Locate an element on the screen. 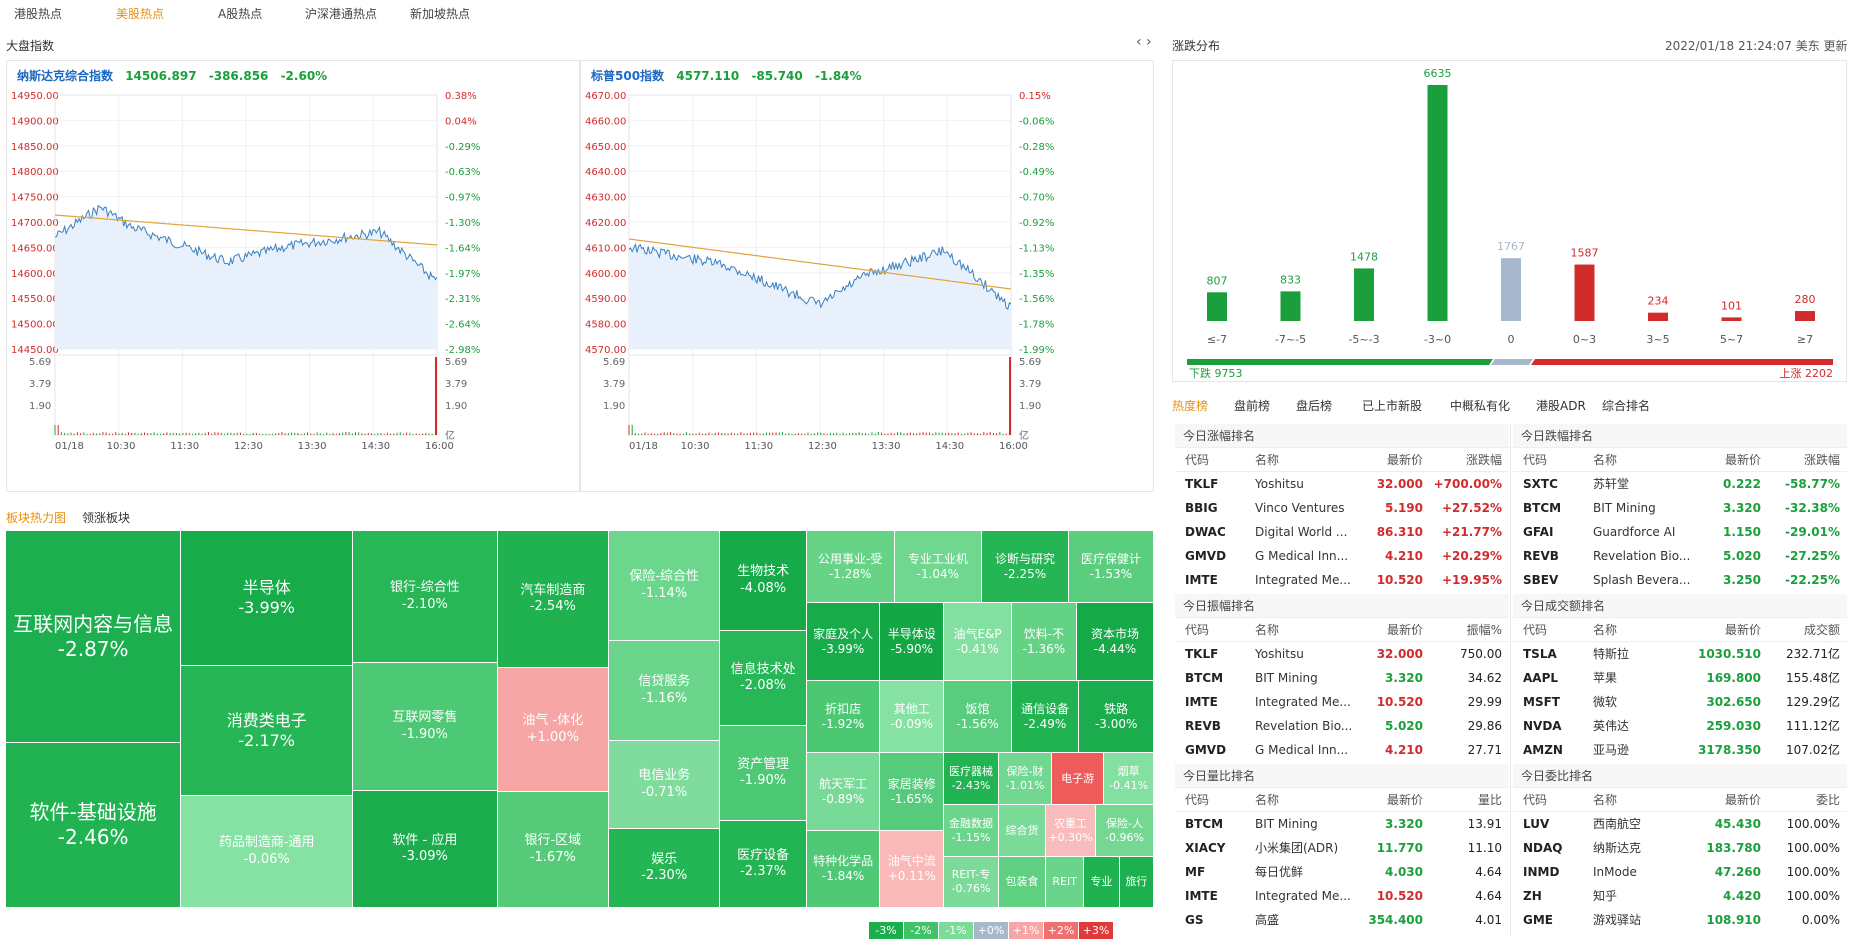 The width and height of the screenshot is (1855, 945). sector-tile: 保险-人 -0.96% is located at coordinates (1124, 831).